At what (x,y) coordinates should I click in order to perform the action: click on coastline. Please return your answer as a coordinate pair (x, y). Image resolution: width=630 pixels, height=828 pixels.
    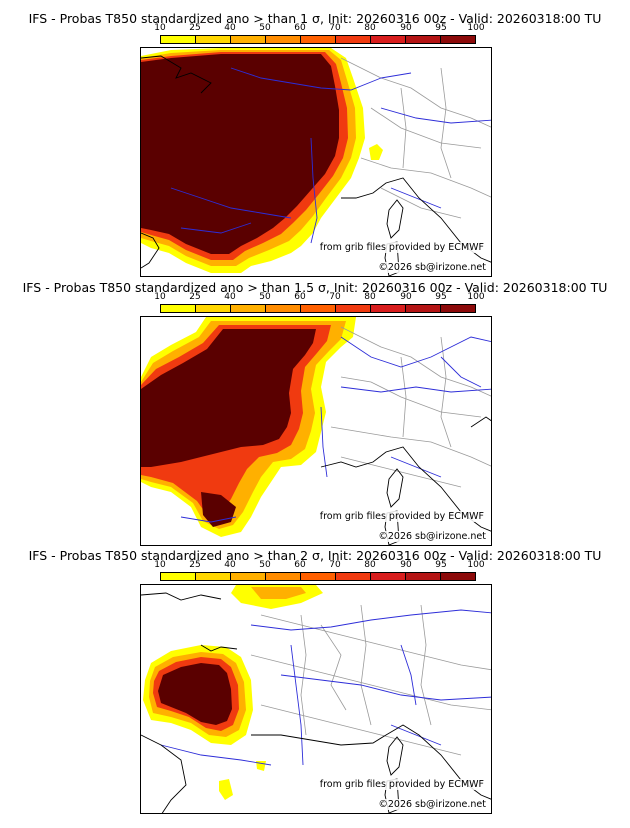
    Looking at the image, I should click on (405, 480).